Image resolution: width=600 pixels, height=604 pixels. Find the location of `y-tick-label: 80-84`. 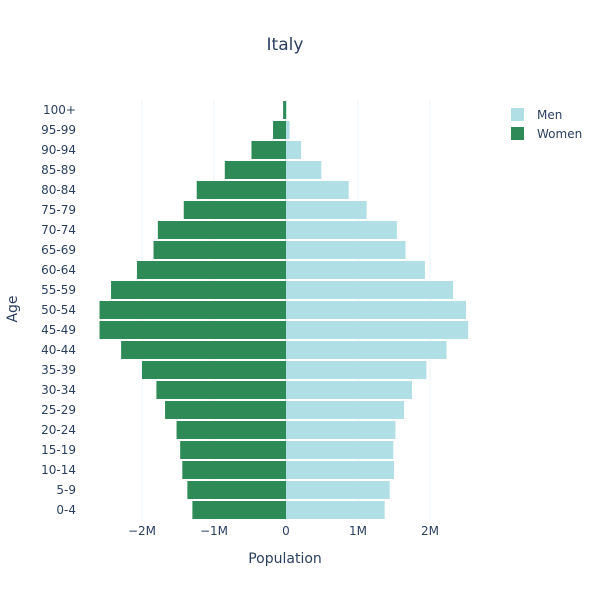

y-tick-label: 80-84 is located at coordinates (58, 190).